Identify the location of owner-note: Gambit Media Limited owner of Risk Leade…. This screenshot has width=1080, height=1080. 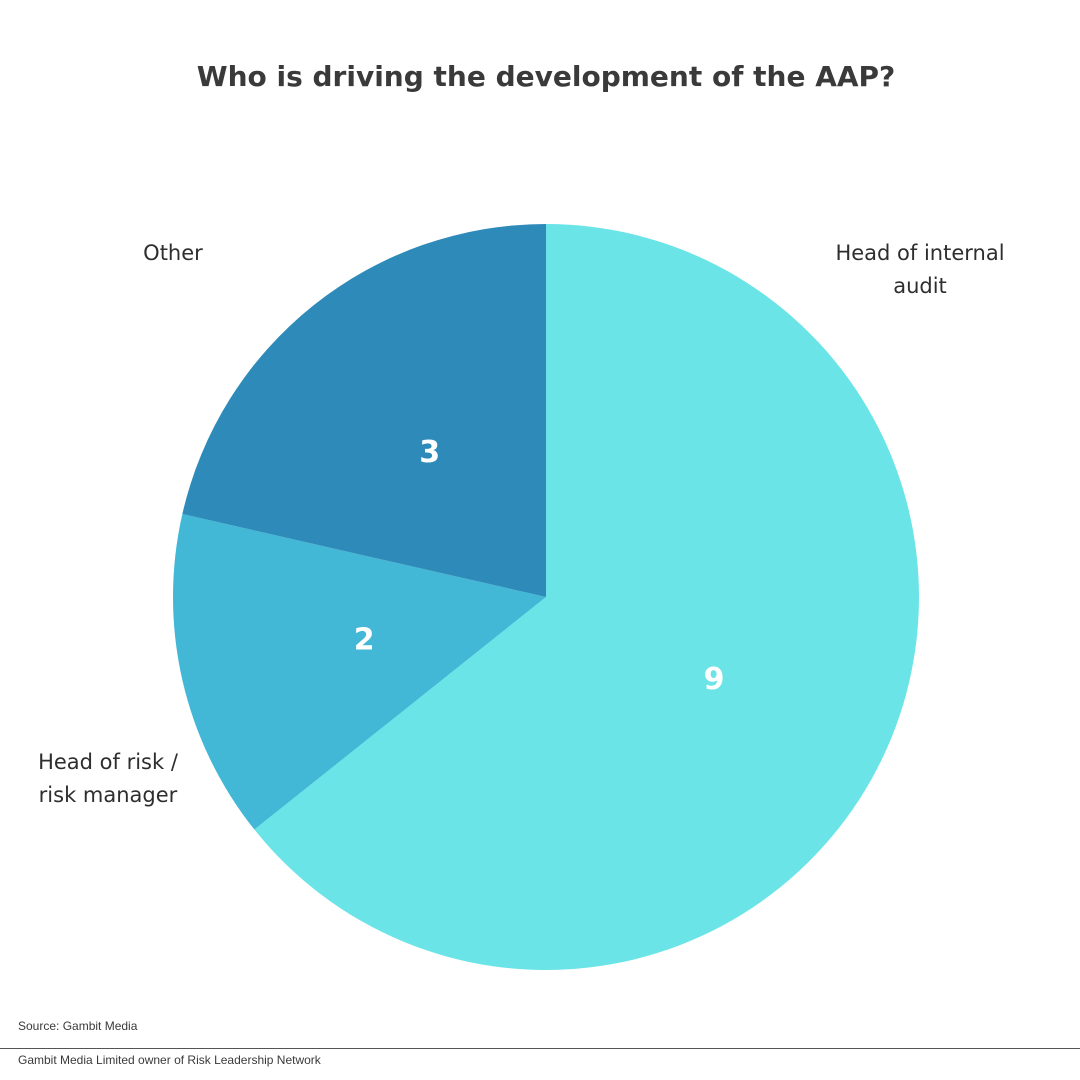
(169, 1060).